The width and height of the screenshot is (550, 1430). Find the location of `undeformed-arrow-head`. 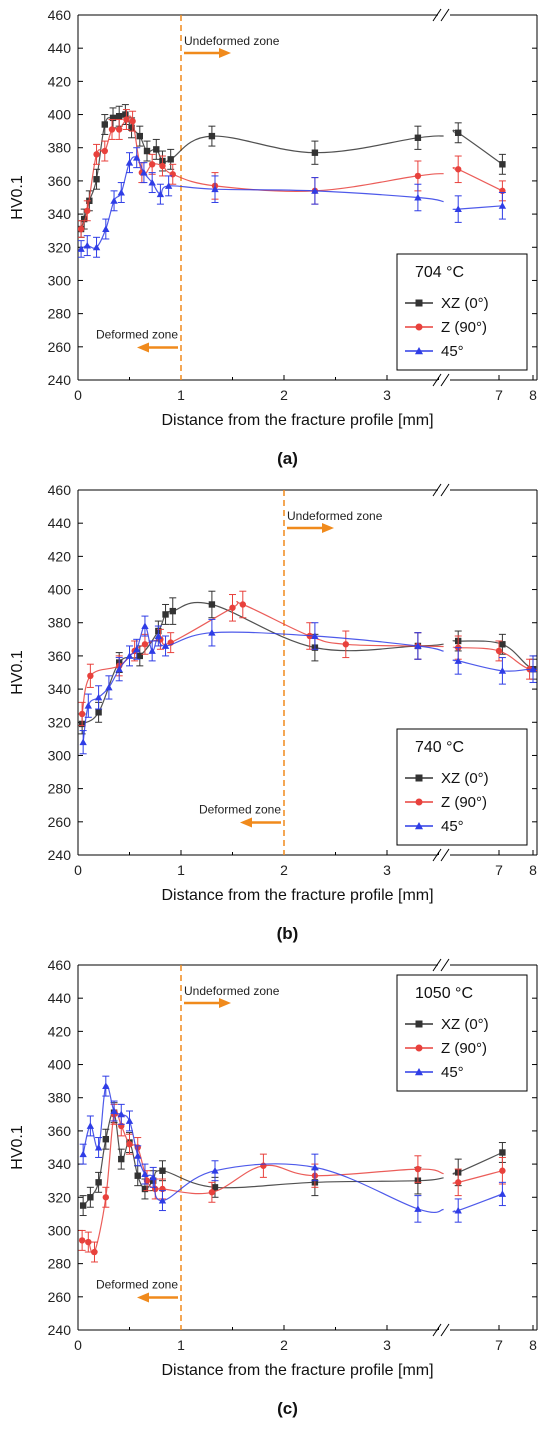

undeformed-arrow-head is located at coordinates (225, 1003).